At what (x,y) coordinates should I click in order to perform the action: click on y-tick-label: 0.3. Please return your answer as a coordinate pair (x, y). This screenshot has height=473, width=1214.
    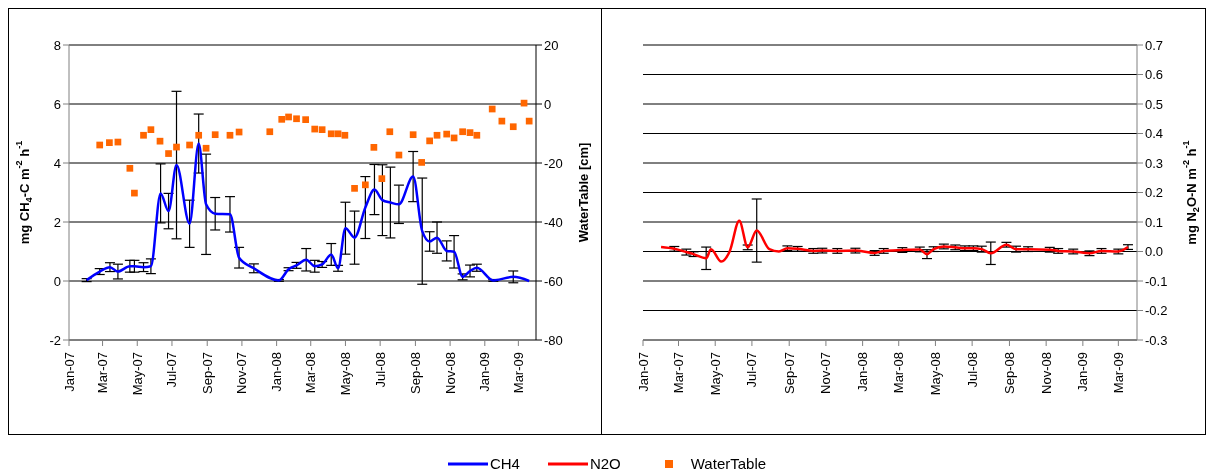
    Looking at the image, I should click on (1154, 163).